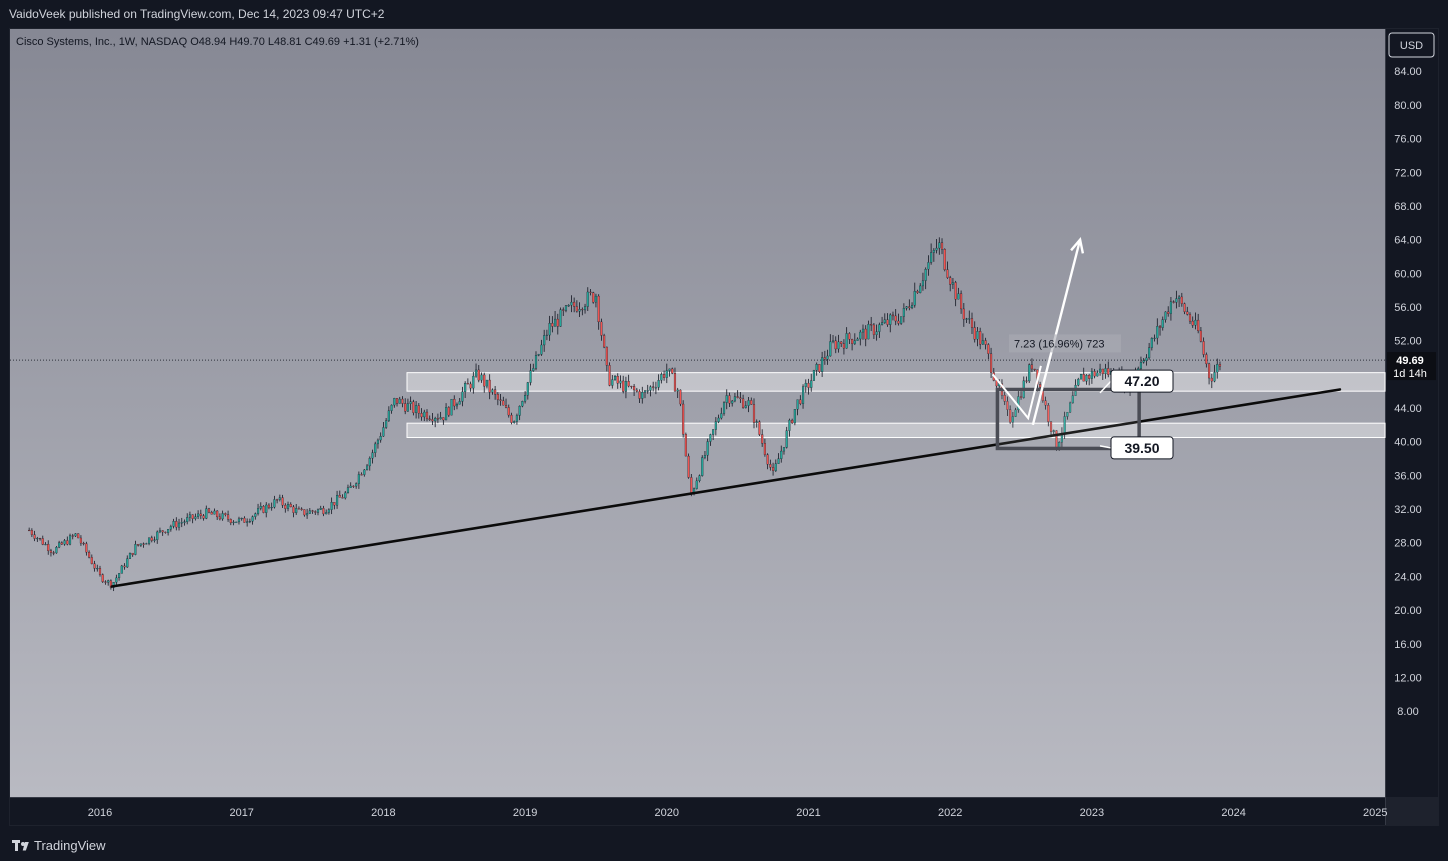 The image size is (1448, 861). Describe the element at coordinates (1064, 343) in the screenshot. I see `measure-tool: 7.23 (16.96%) 723` at that location.